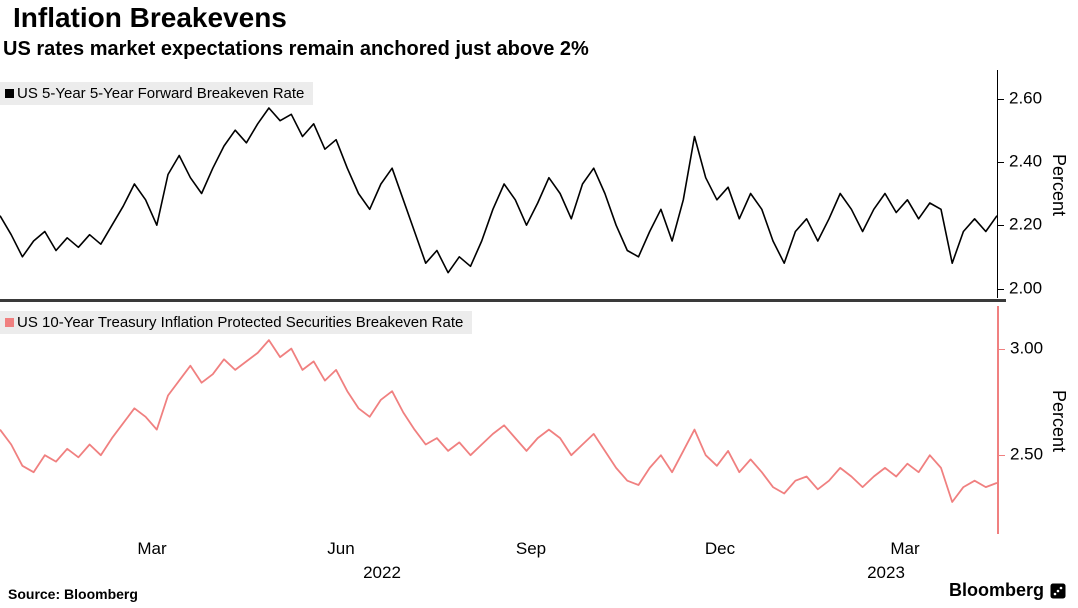 The height and width of the screenshot is (608, 1078). Describe the element at coordinates (1027, 184) in the screenshot. I see `y-axis-top: 2.00 2.20 2.40 2.60` at that location.